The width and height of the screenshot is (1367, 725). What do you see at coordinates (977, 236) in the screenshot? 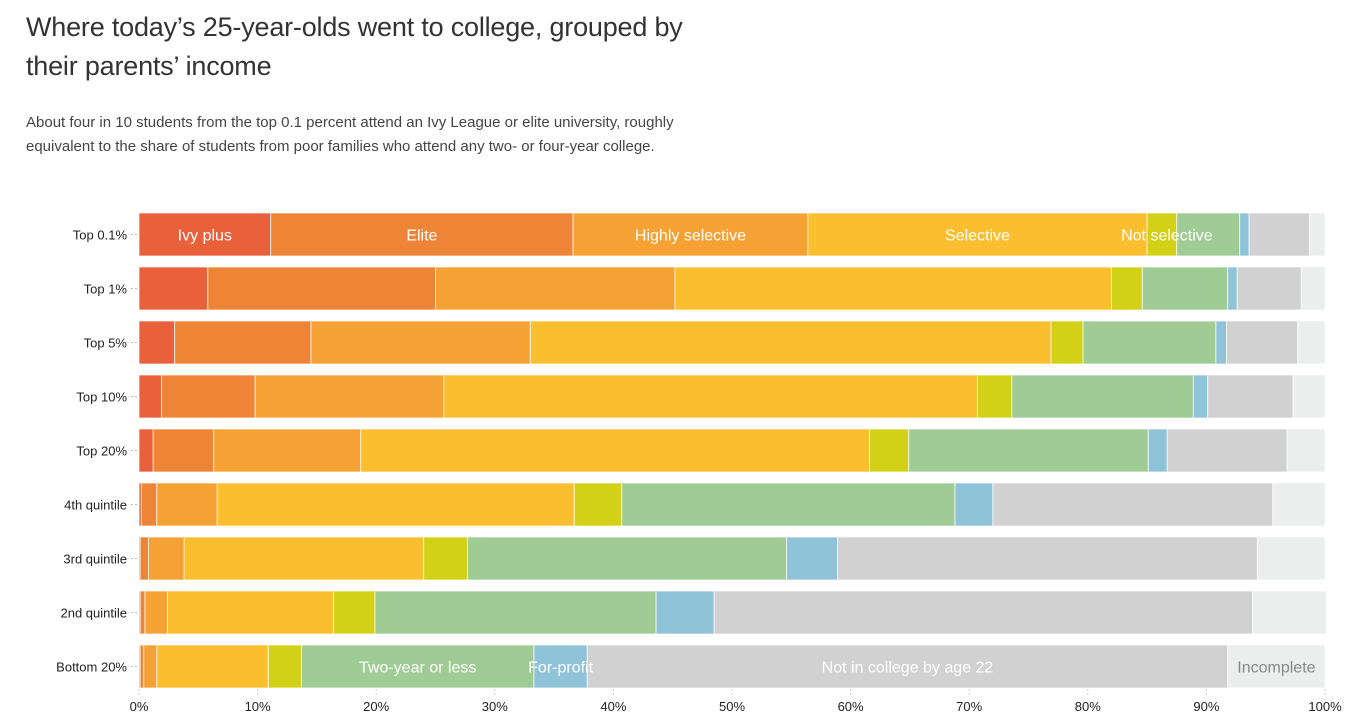
I see `segment-label-selective: Selective` at bounding box center [977, 236].